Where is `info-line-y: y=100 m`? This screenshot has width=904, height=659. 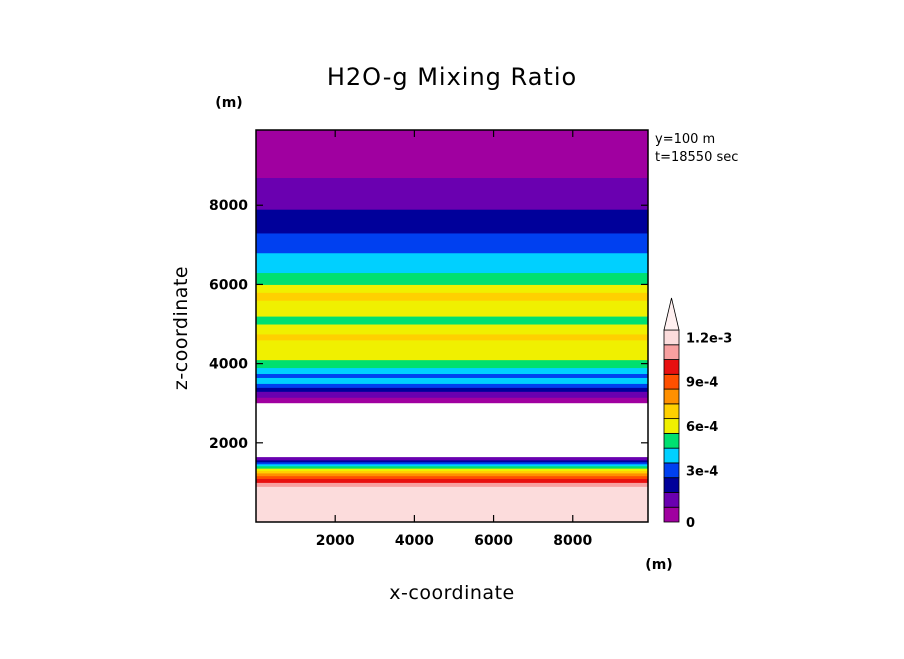 info-line-y: y=100 m is located at coordinates (685, 139).